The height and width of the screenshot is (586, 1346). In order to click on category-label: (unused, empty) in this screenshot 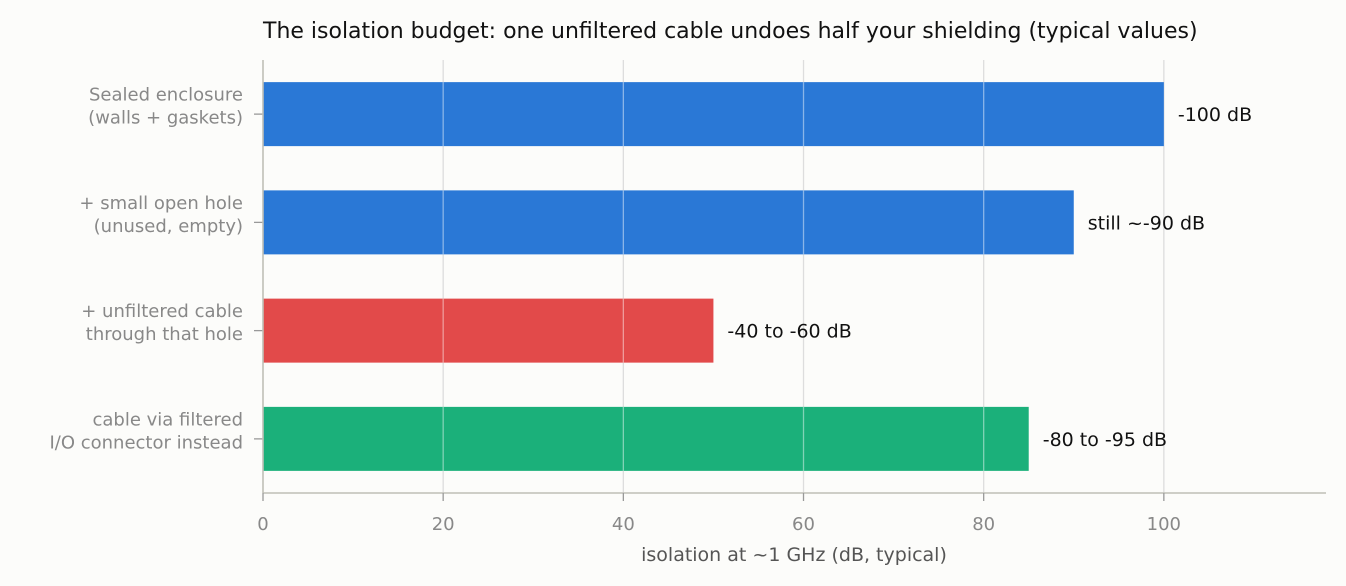, I will do `click(168, 226)`.